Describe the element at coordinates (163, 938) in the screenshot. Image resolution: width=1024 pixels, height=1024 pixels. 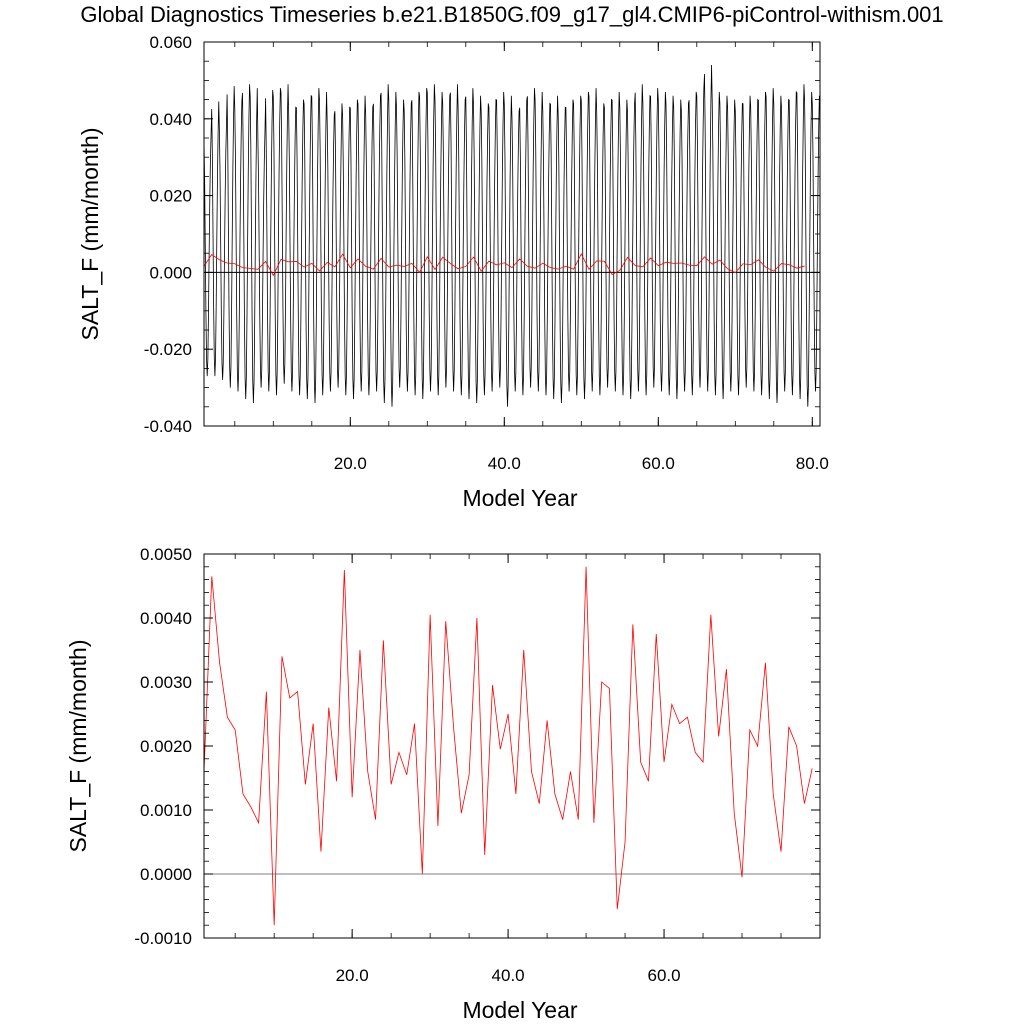
I see `y-tick-label: -0.0010` at that location.